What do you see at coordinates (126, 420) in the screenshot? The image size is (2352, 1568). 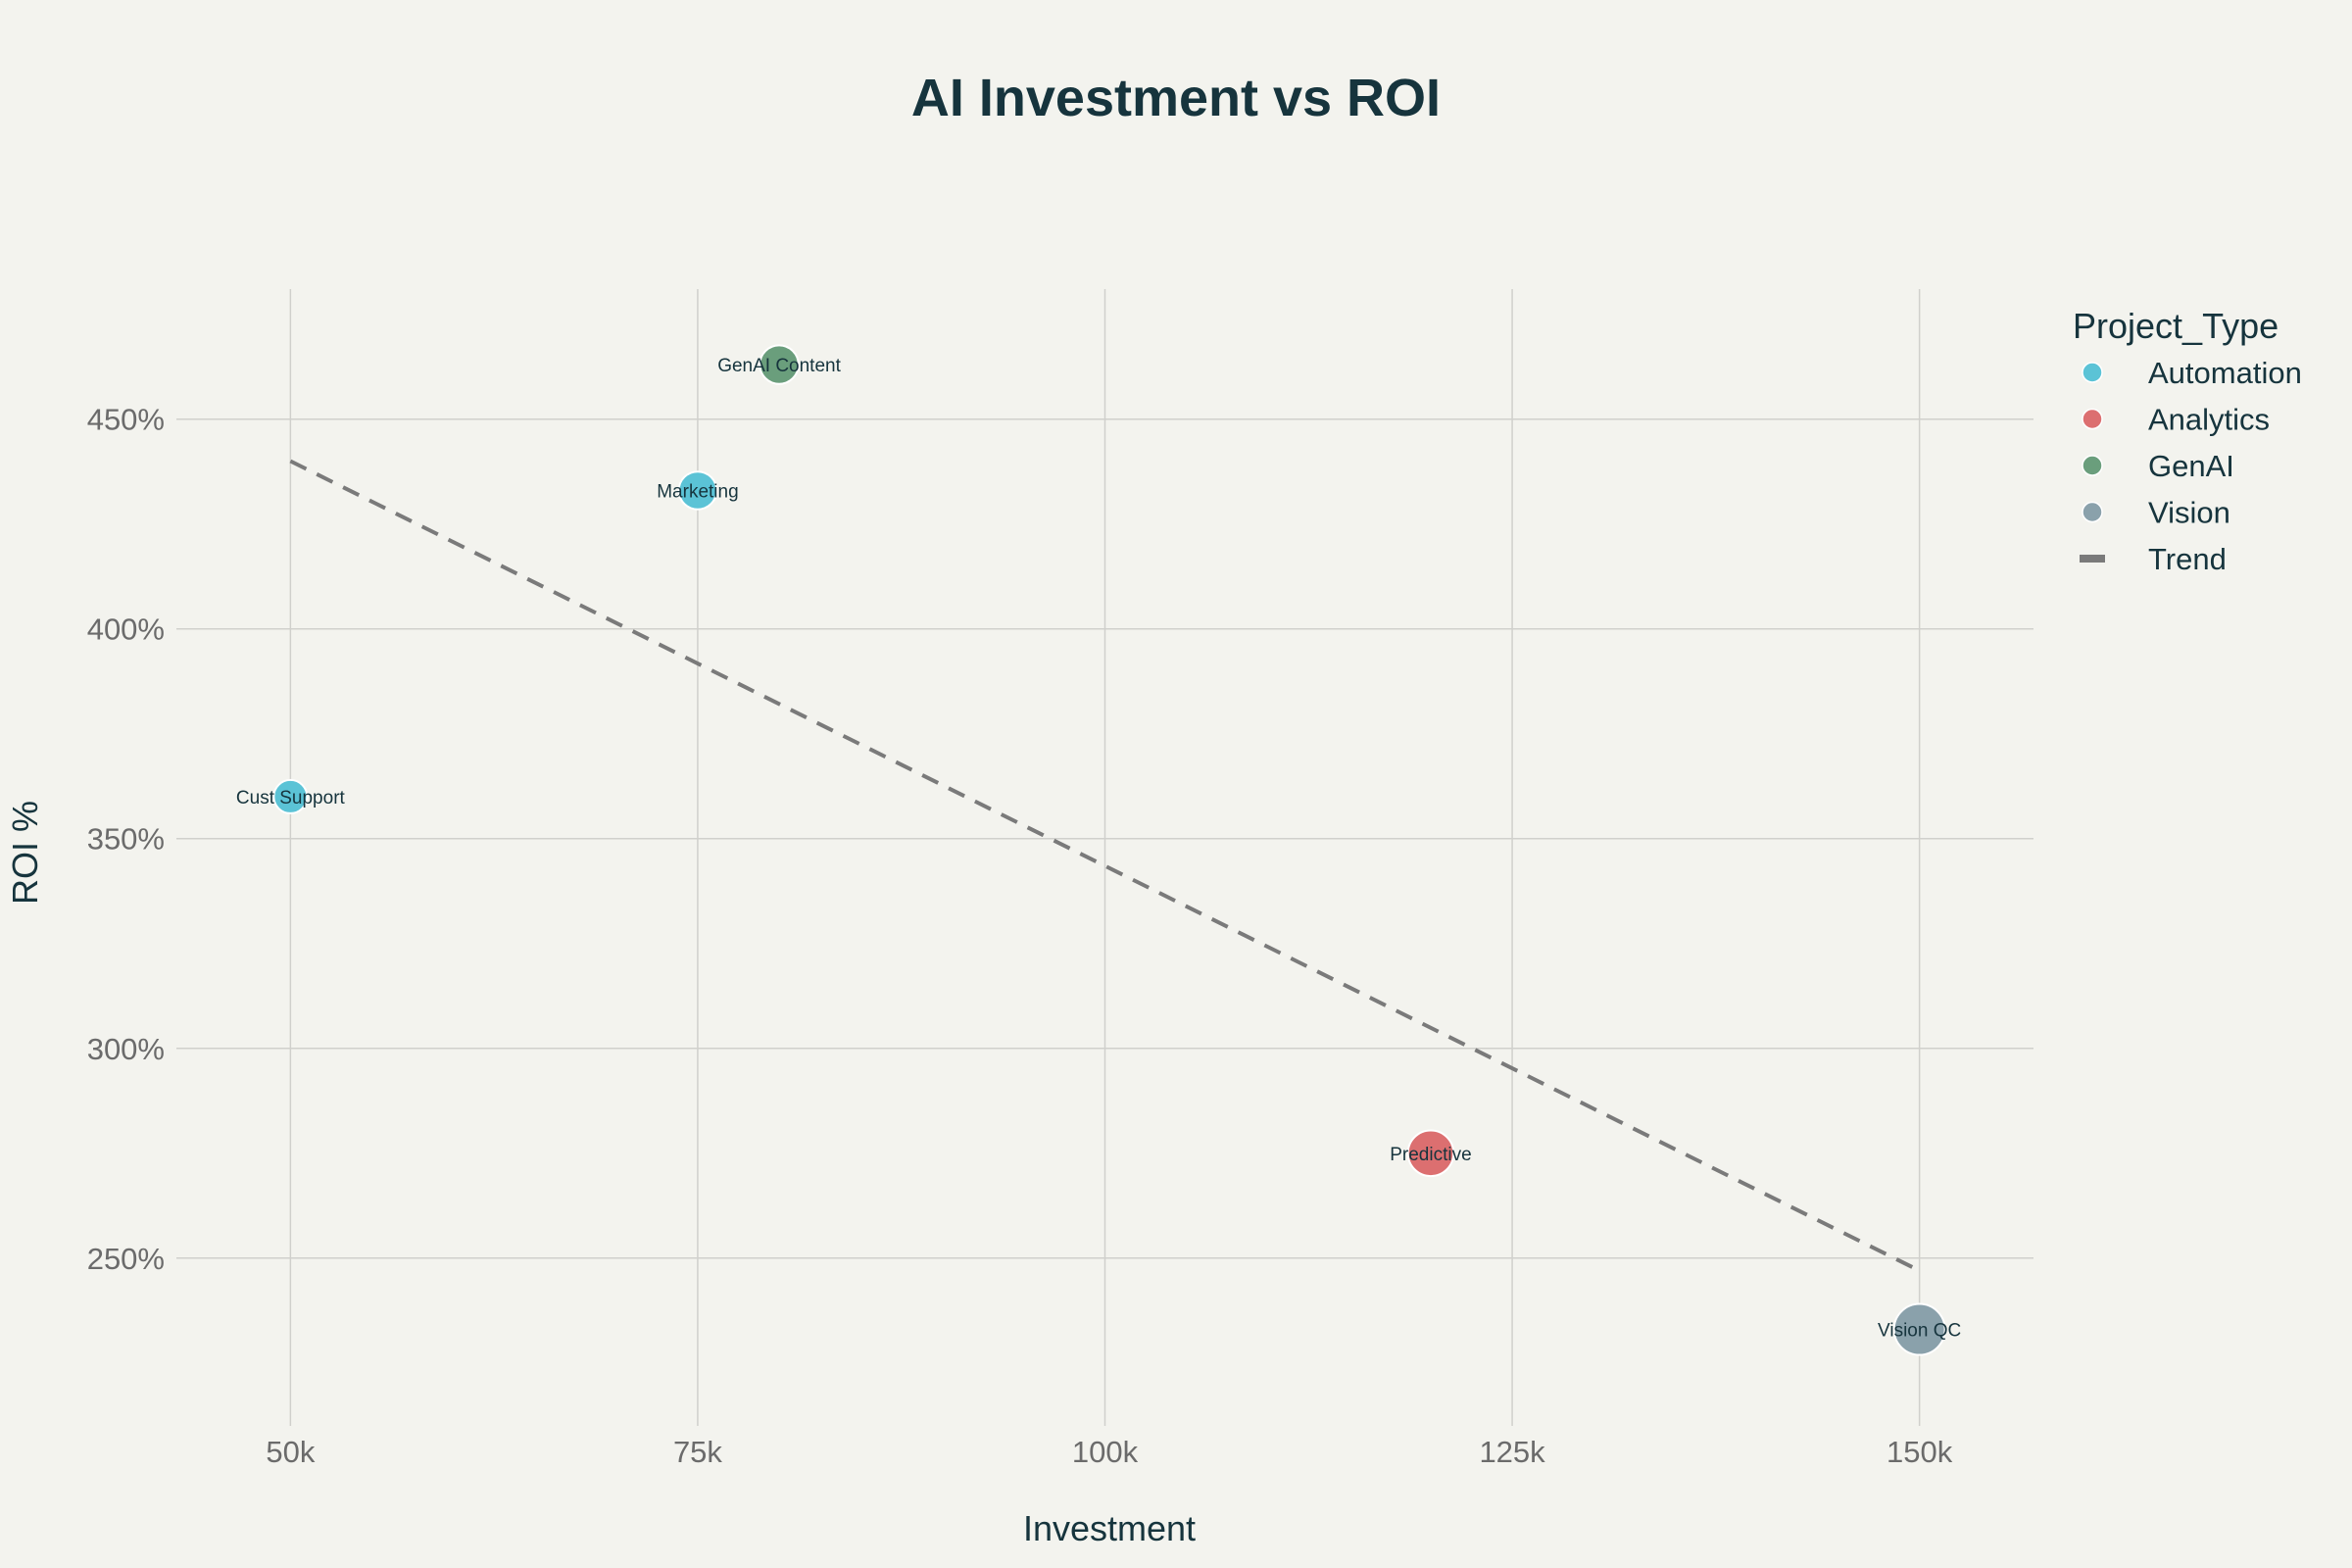 I see `y-tick-label: 450%` at bounding box center [126, 420].